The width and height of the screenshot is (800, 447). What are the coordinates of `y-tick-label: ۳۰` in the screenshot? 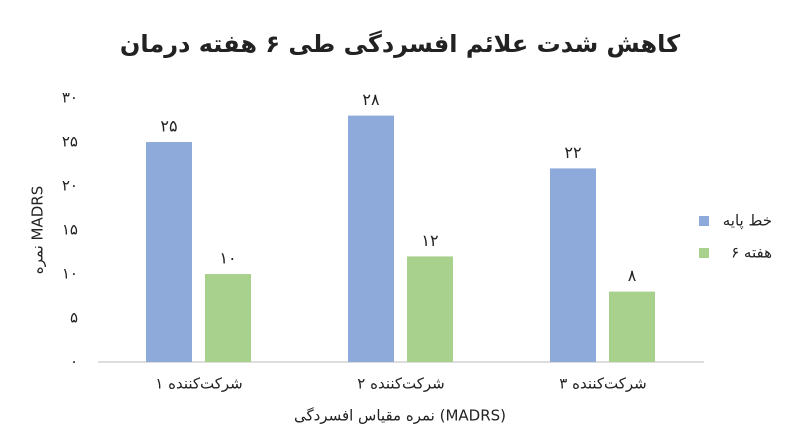 It's located at (70, 98).